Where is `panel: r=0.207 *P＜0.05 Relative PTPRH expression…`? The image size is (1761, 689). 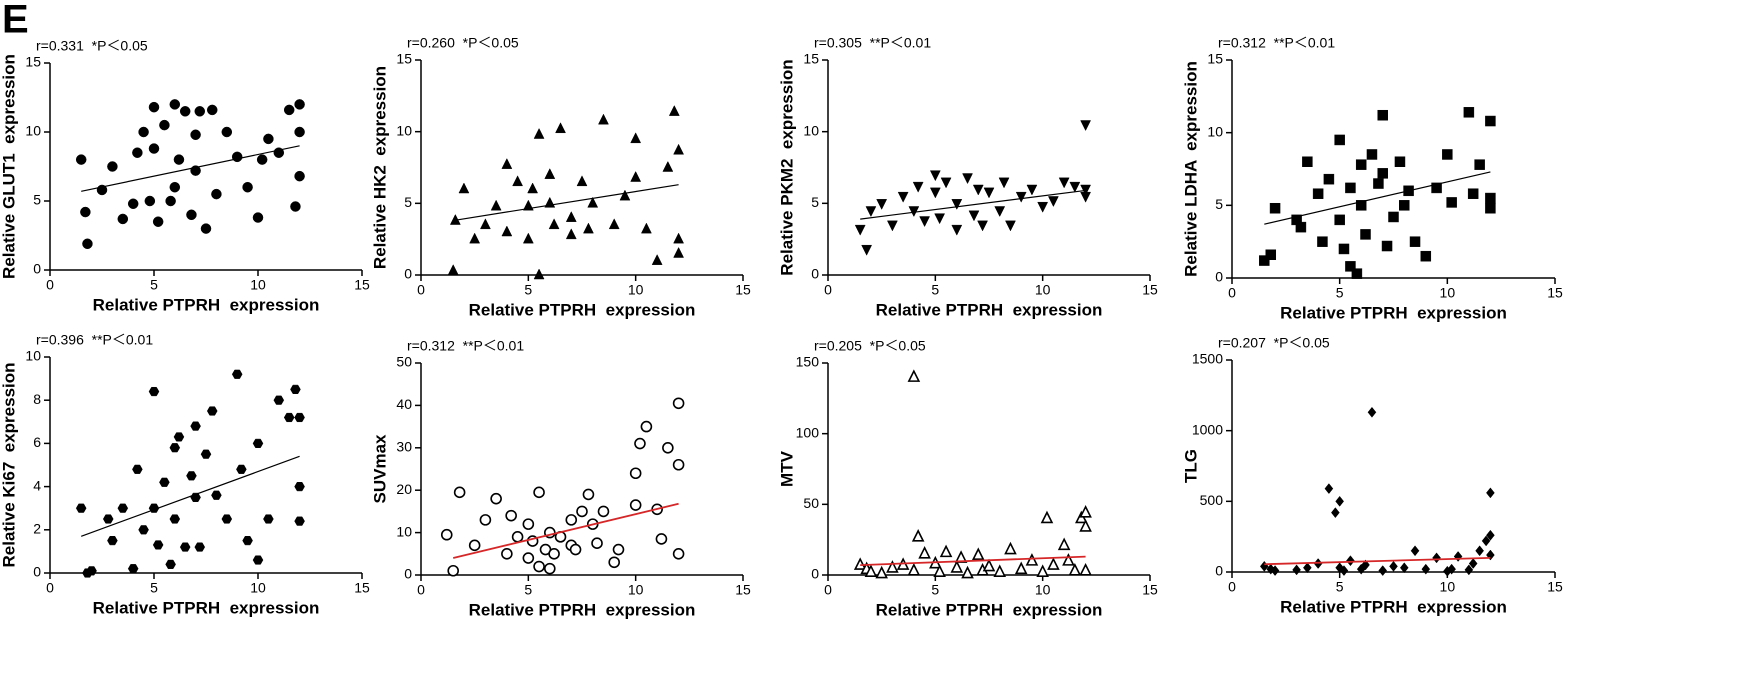 panel: r=0.207 *P＜0.05 Relative PTPRH expression… is located at coordinates (1372, 476).